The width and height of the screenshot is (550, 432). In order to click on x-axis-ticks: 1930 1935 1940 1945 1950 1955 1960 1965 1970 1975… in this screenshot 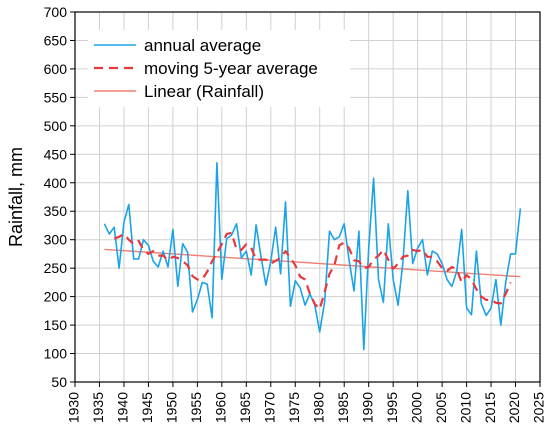, I will do `click(306, 402)`.